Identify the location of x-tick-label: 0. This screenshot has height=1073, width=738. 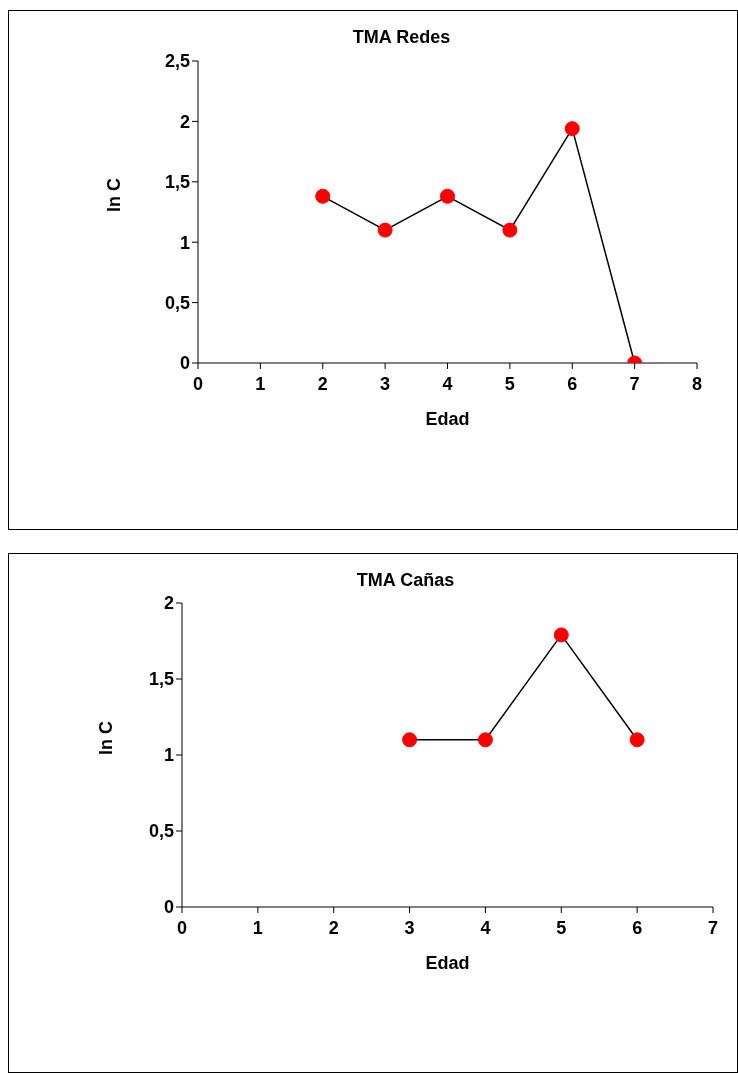
(198, 383).